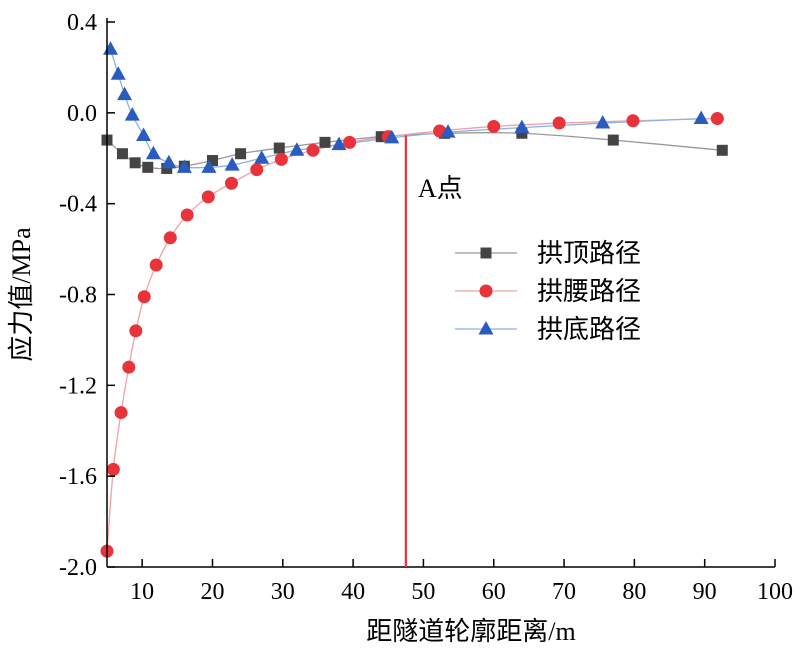 Image resolution: width=800 pixels, height=654 pixels. What do you see at coordinates (775, 592) in the screenshot?
I see `x-tick-label-9: 100` at bounding box center [775, 592].